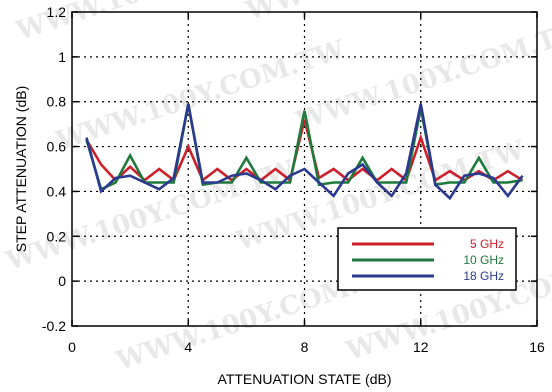  Describe the element at coordinates (390, 13) in the screenshot. I see `watermark-text: WWW.100Y.COM.TW` at that location.